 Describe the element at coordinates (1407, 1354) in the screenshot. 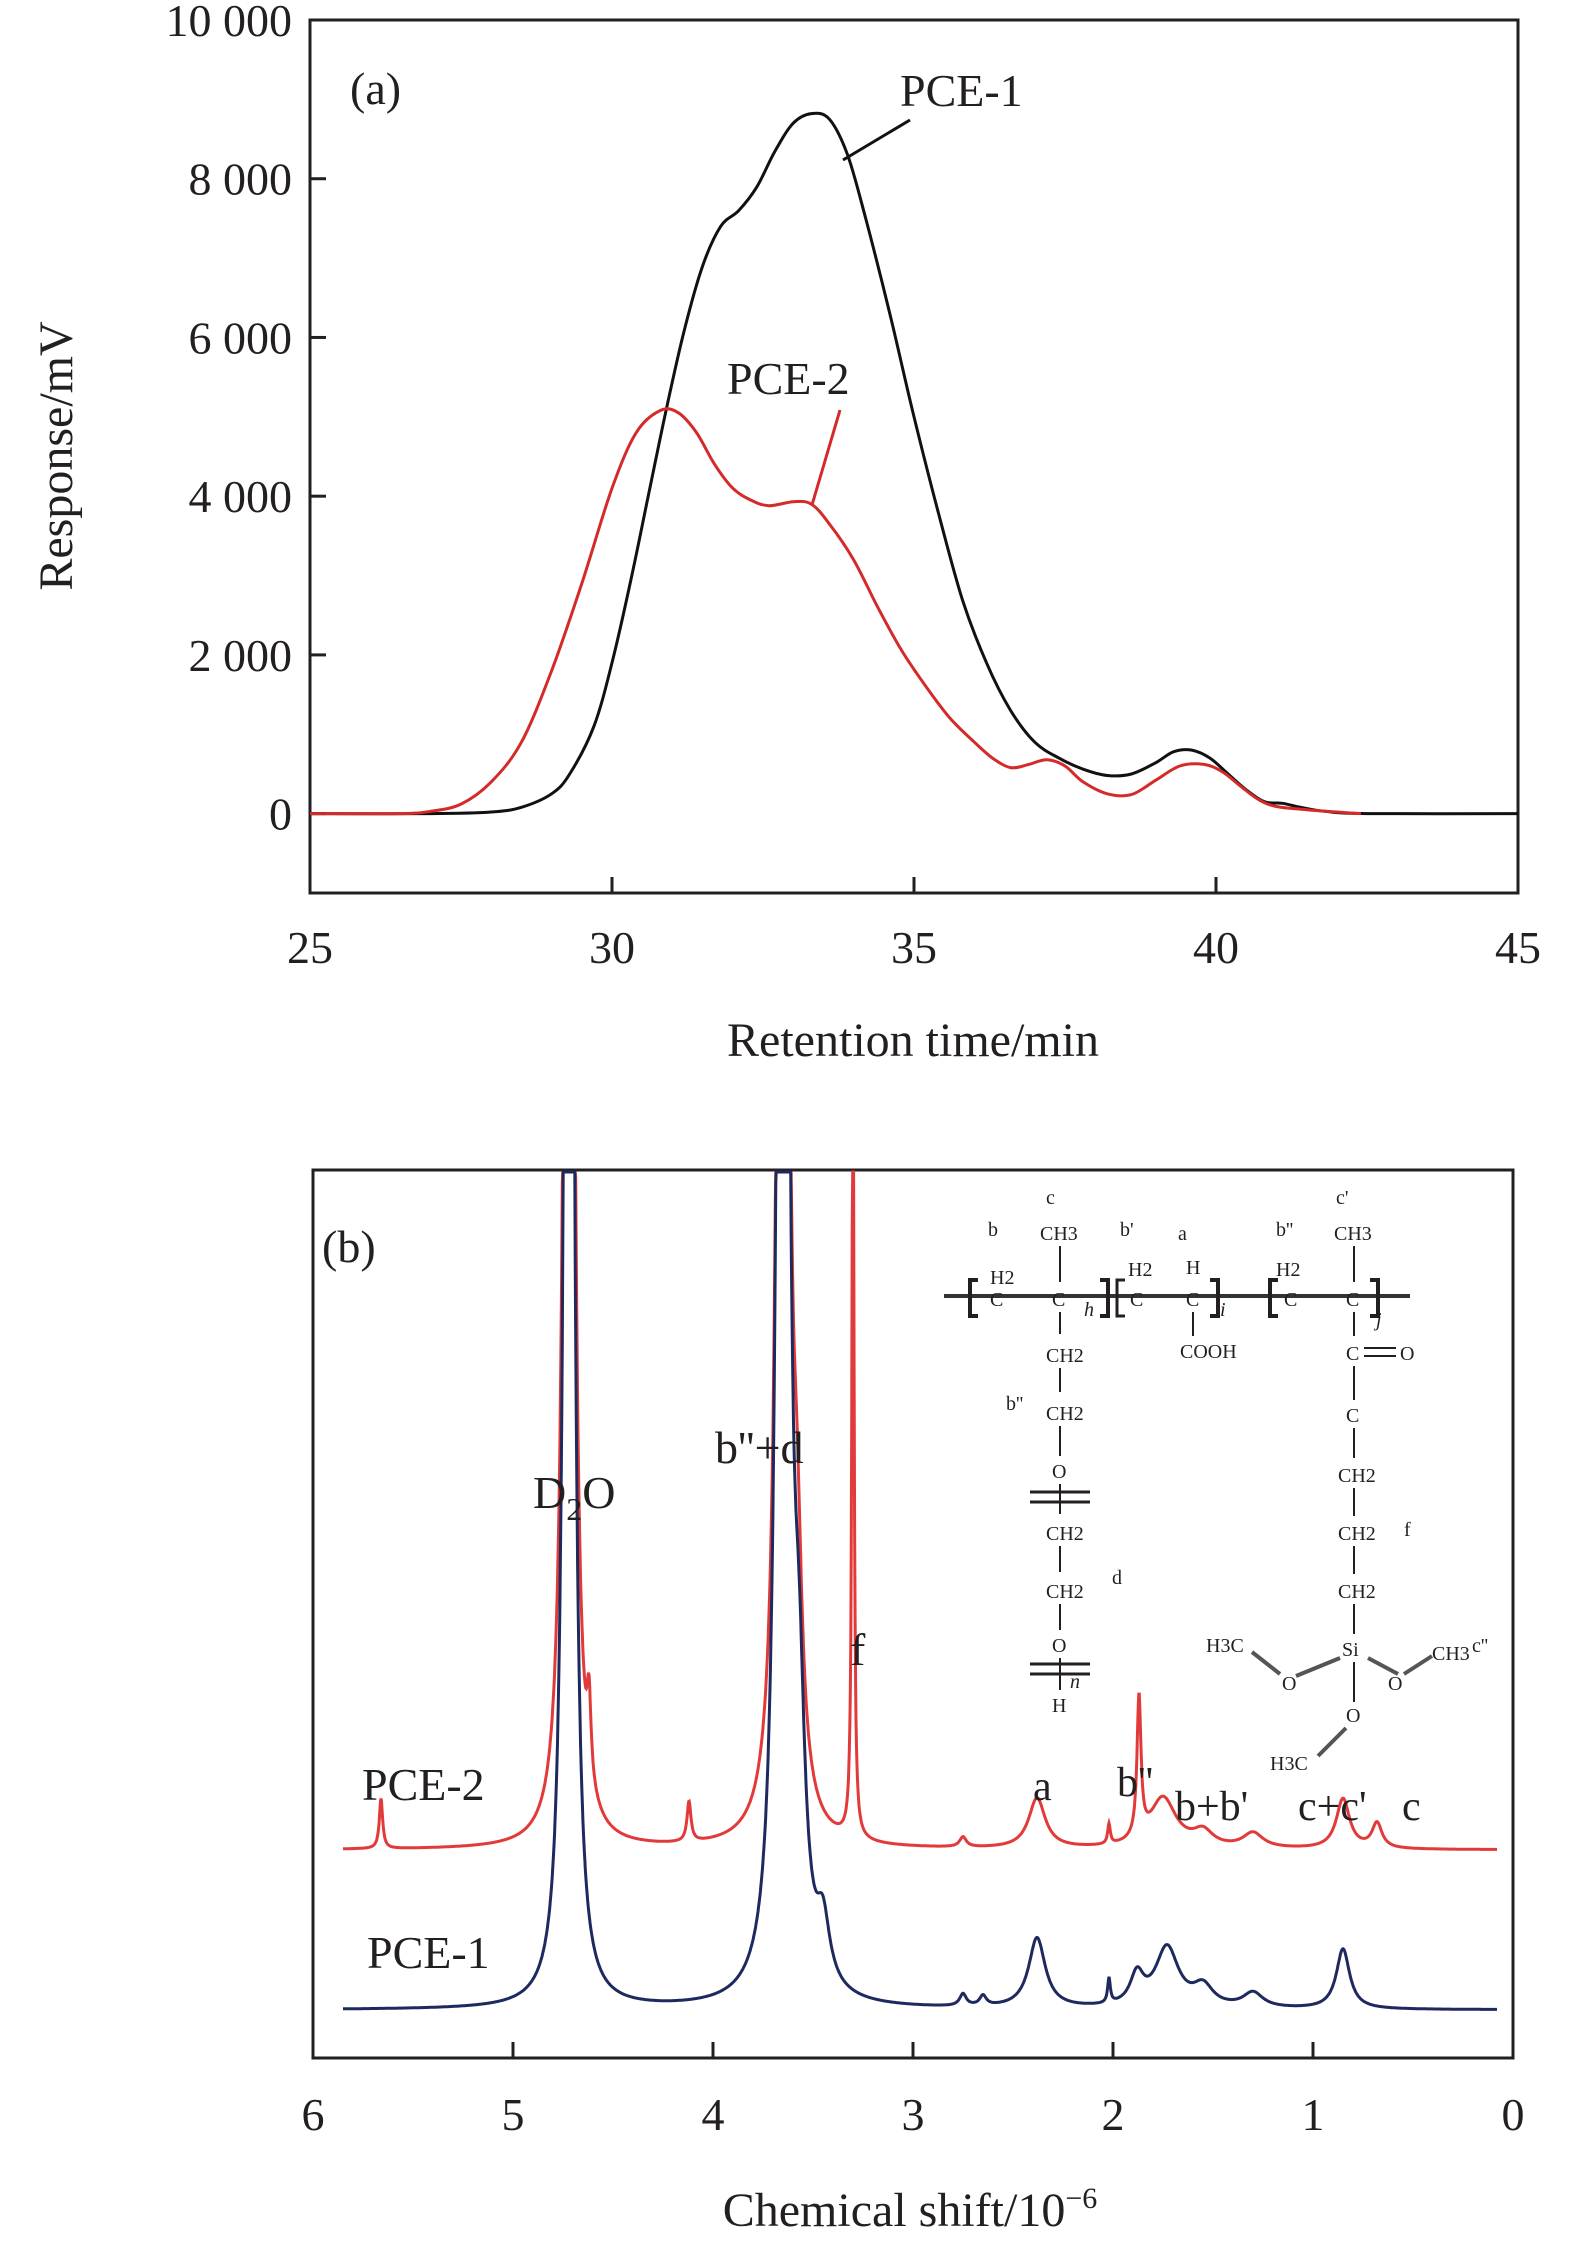

I see `struct-o-carbonyl: O` at that location.